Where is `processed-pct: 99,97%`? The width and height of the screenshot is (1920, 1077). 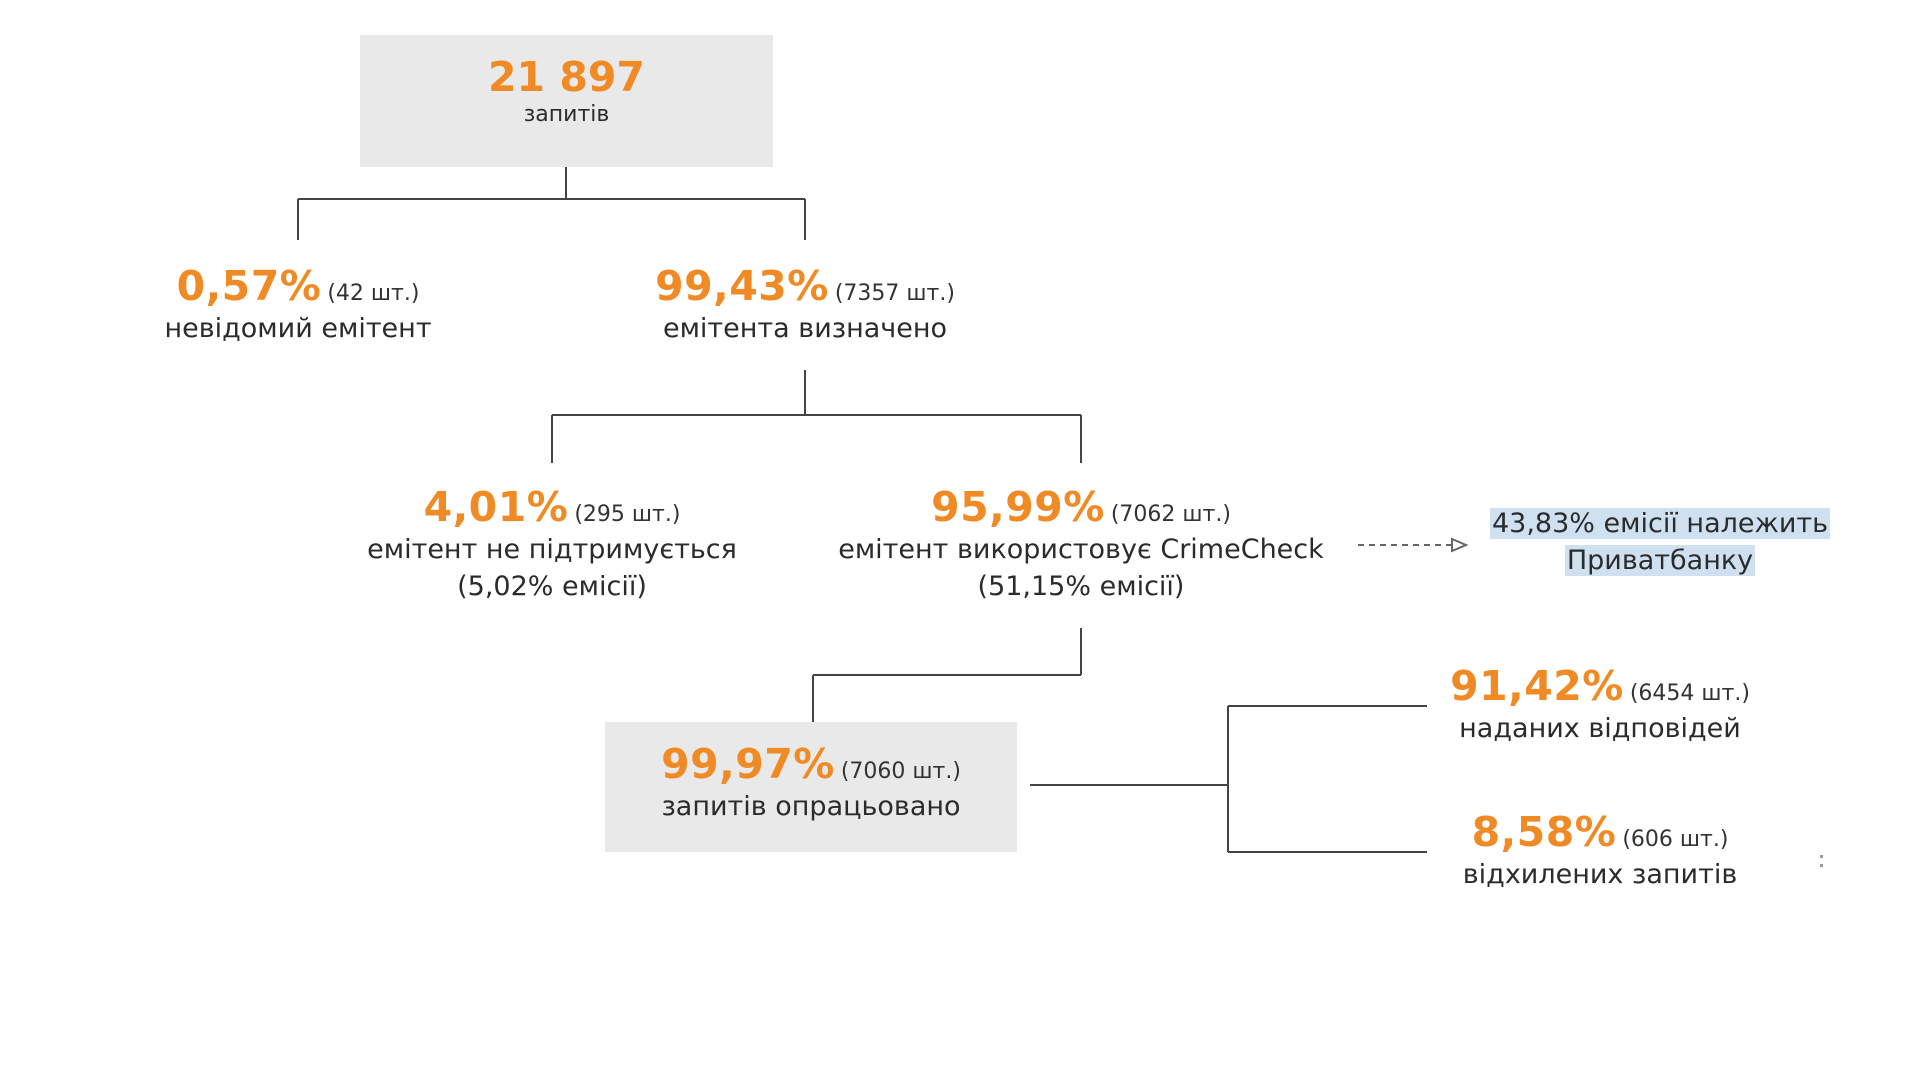 processed-pct: 99,97% is located at coordinates (748, 764).